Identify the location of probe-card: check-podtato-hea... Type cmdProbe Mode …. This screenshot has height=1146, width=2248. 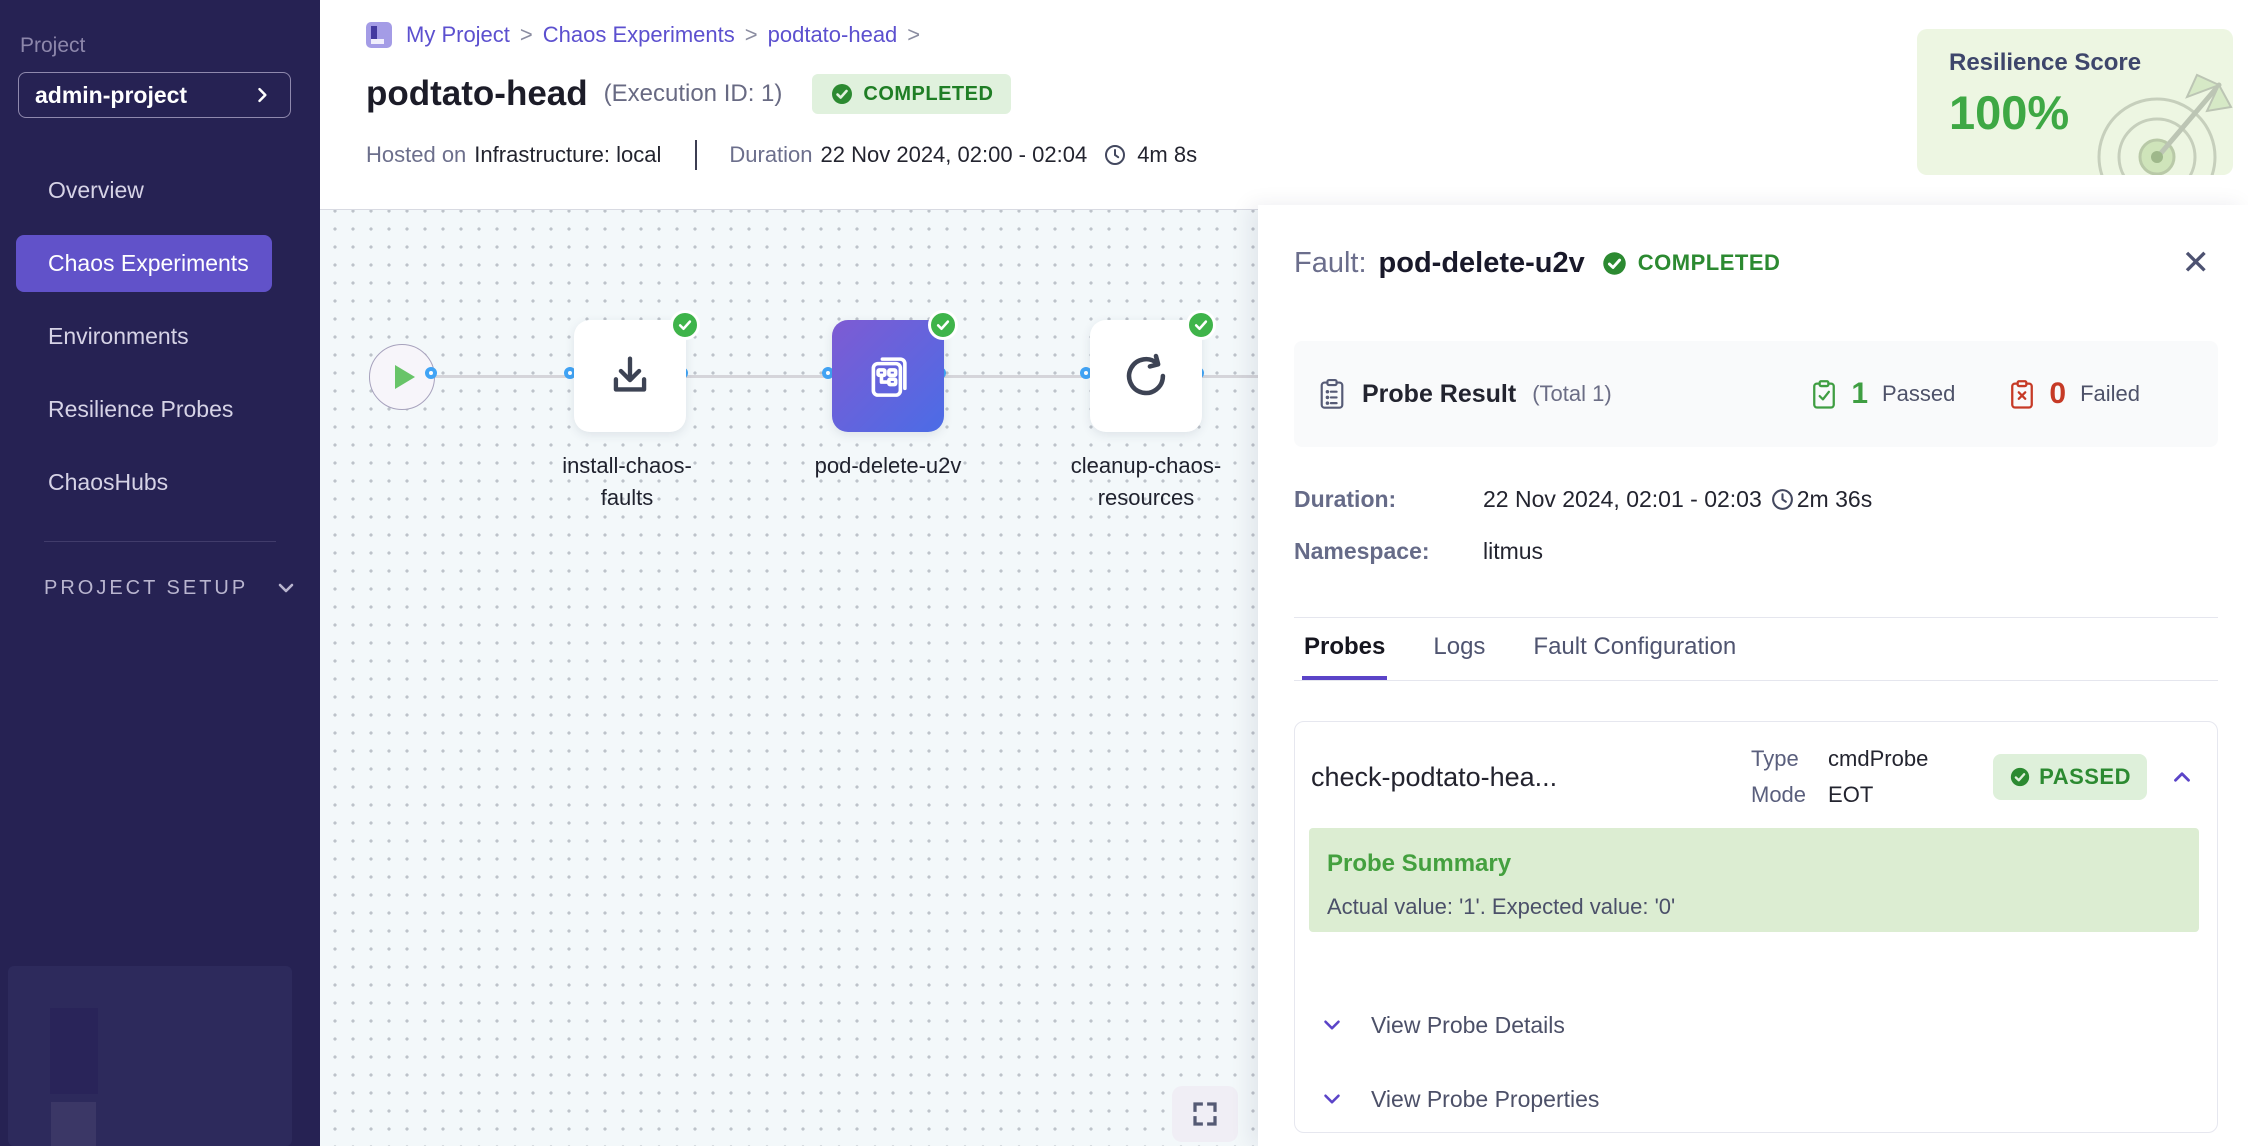
(1756, 927).